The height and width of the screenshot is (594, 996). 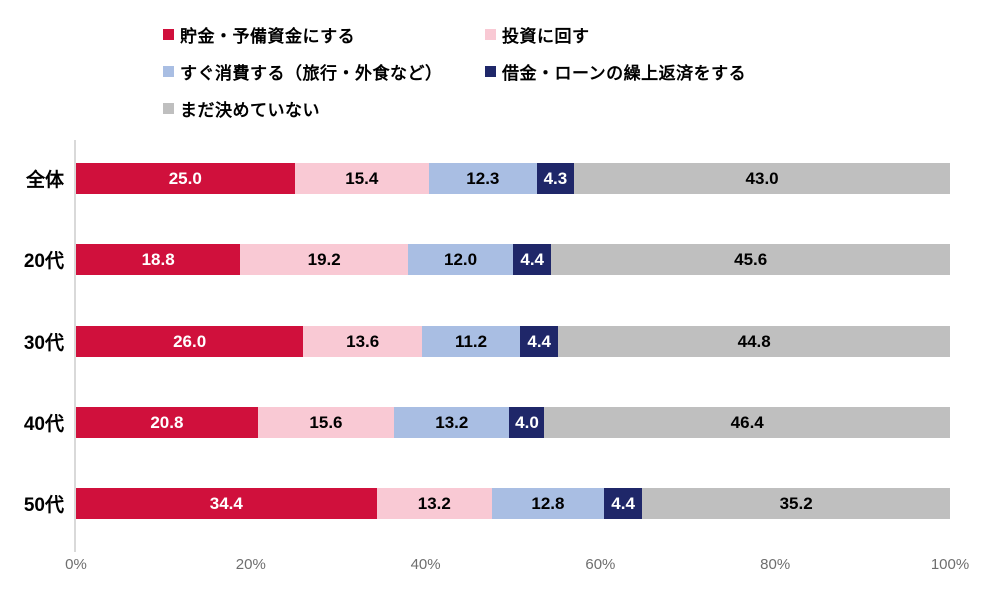 I want to click on value-label: 13.6, so click(x=363, y=341).